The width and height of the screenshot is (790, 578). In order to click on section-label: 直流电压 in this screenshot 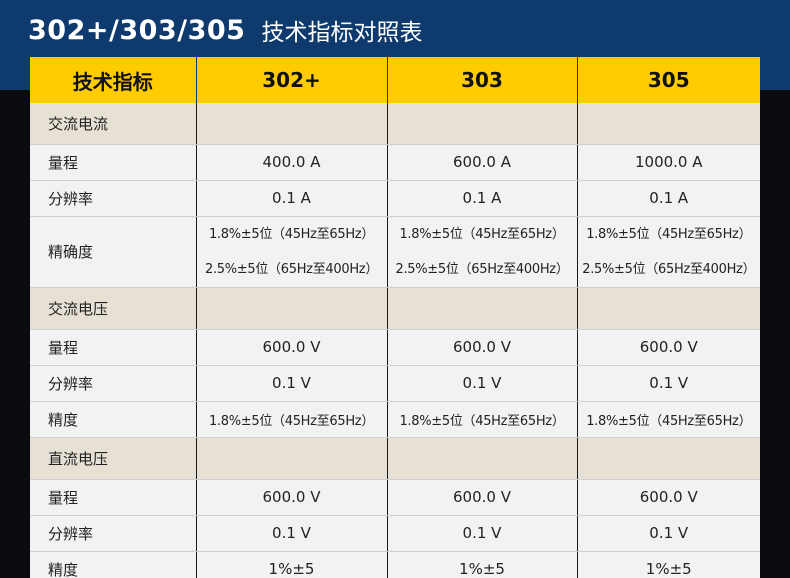, I will do `click(113, 458)`.